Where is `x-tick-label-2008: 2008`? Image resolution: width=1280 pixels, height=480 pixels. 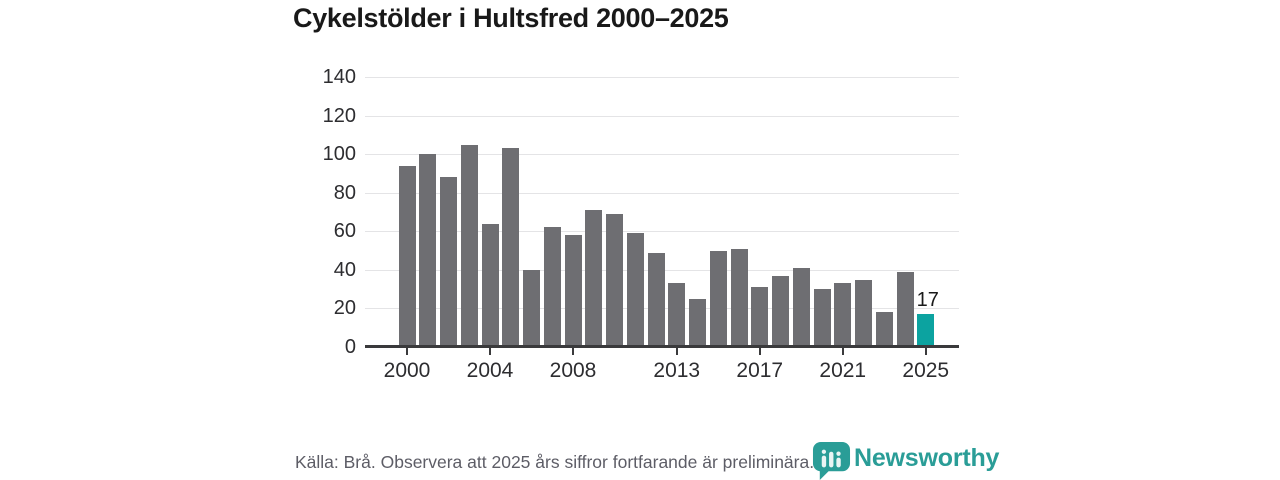 x-tick-label-2008: 2008 is located at coordinates (573, 370).